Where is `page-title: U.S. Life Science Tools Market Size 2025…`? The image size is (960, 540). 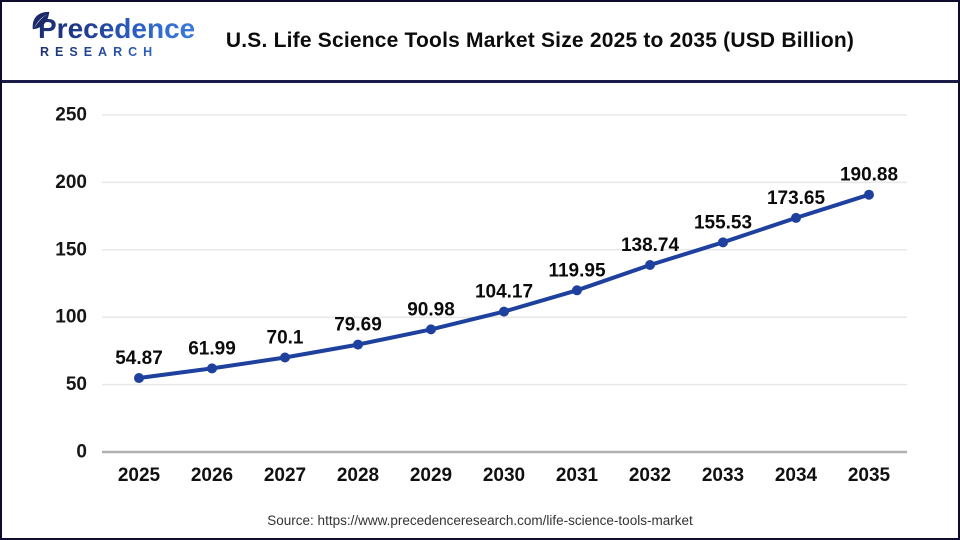 page-title: U.S. Life Science Tools Market Size 2025… is located at coordinates (540, 40).